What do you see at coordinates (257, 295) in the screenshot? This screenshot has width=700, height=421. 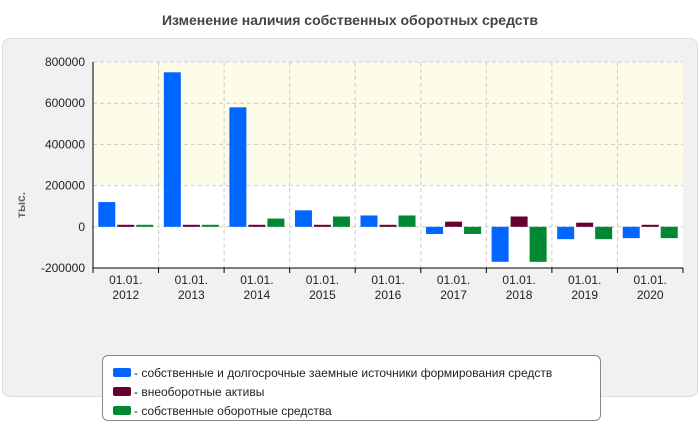 I see `x-tick-label: 2014` at bounding box center [257, 295].